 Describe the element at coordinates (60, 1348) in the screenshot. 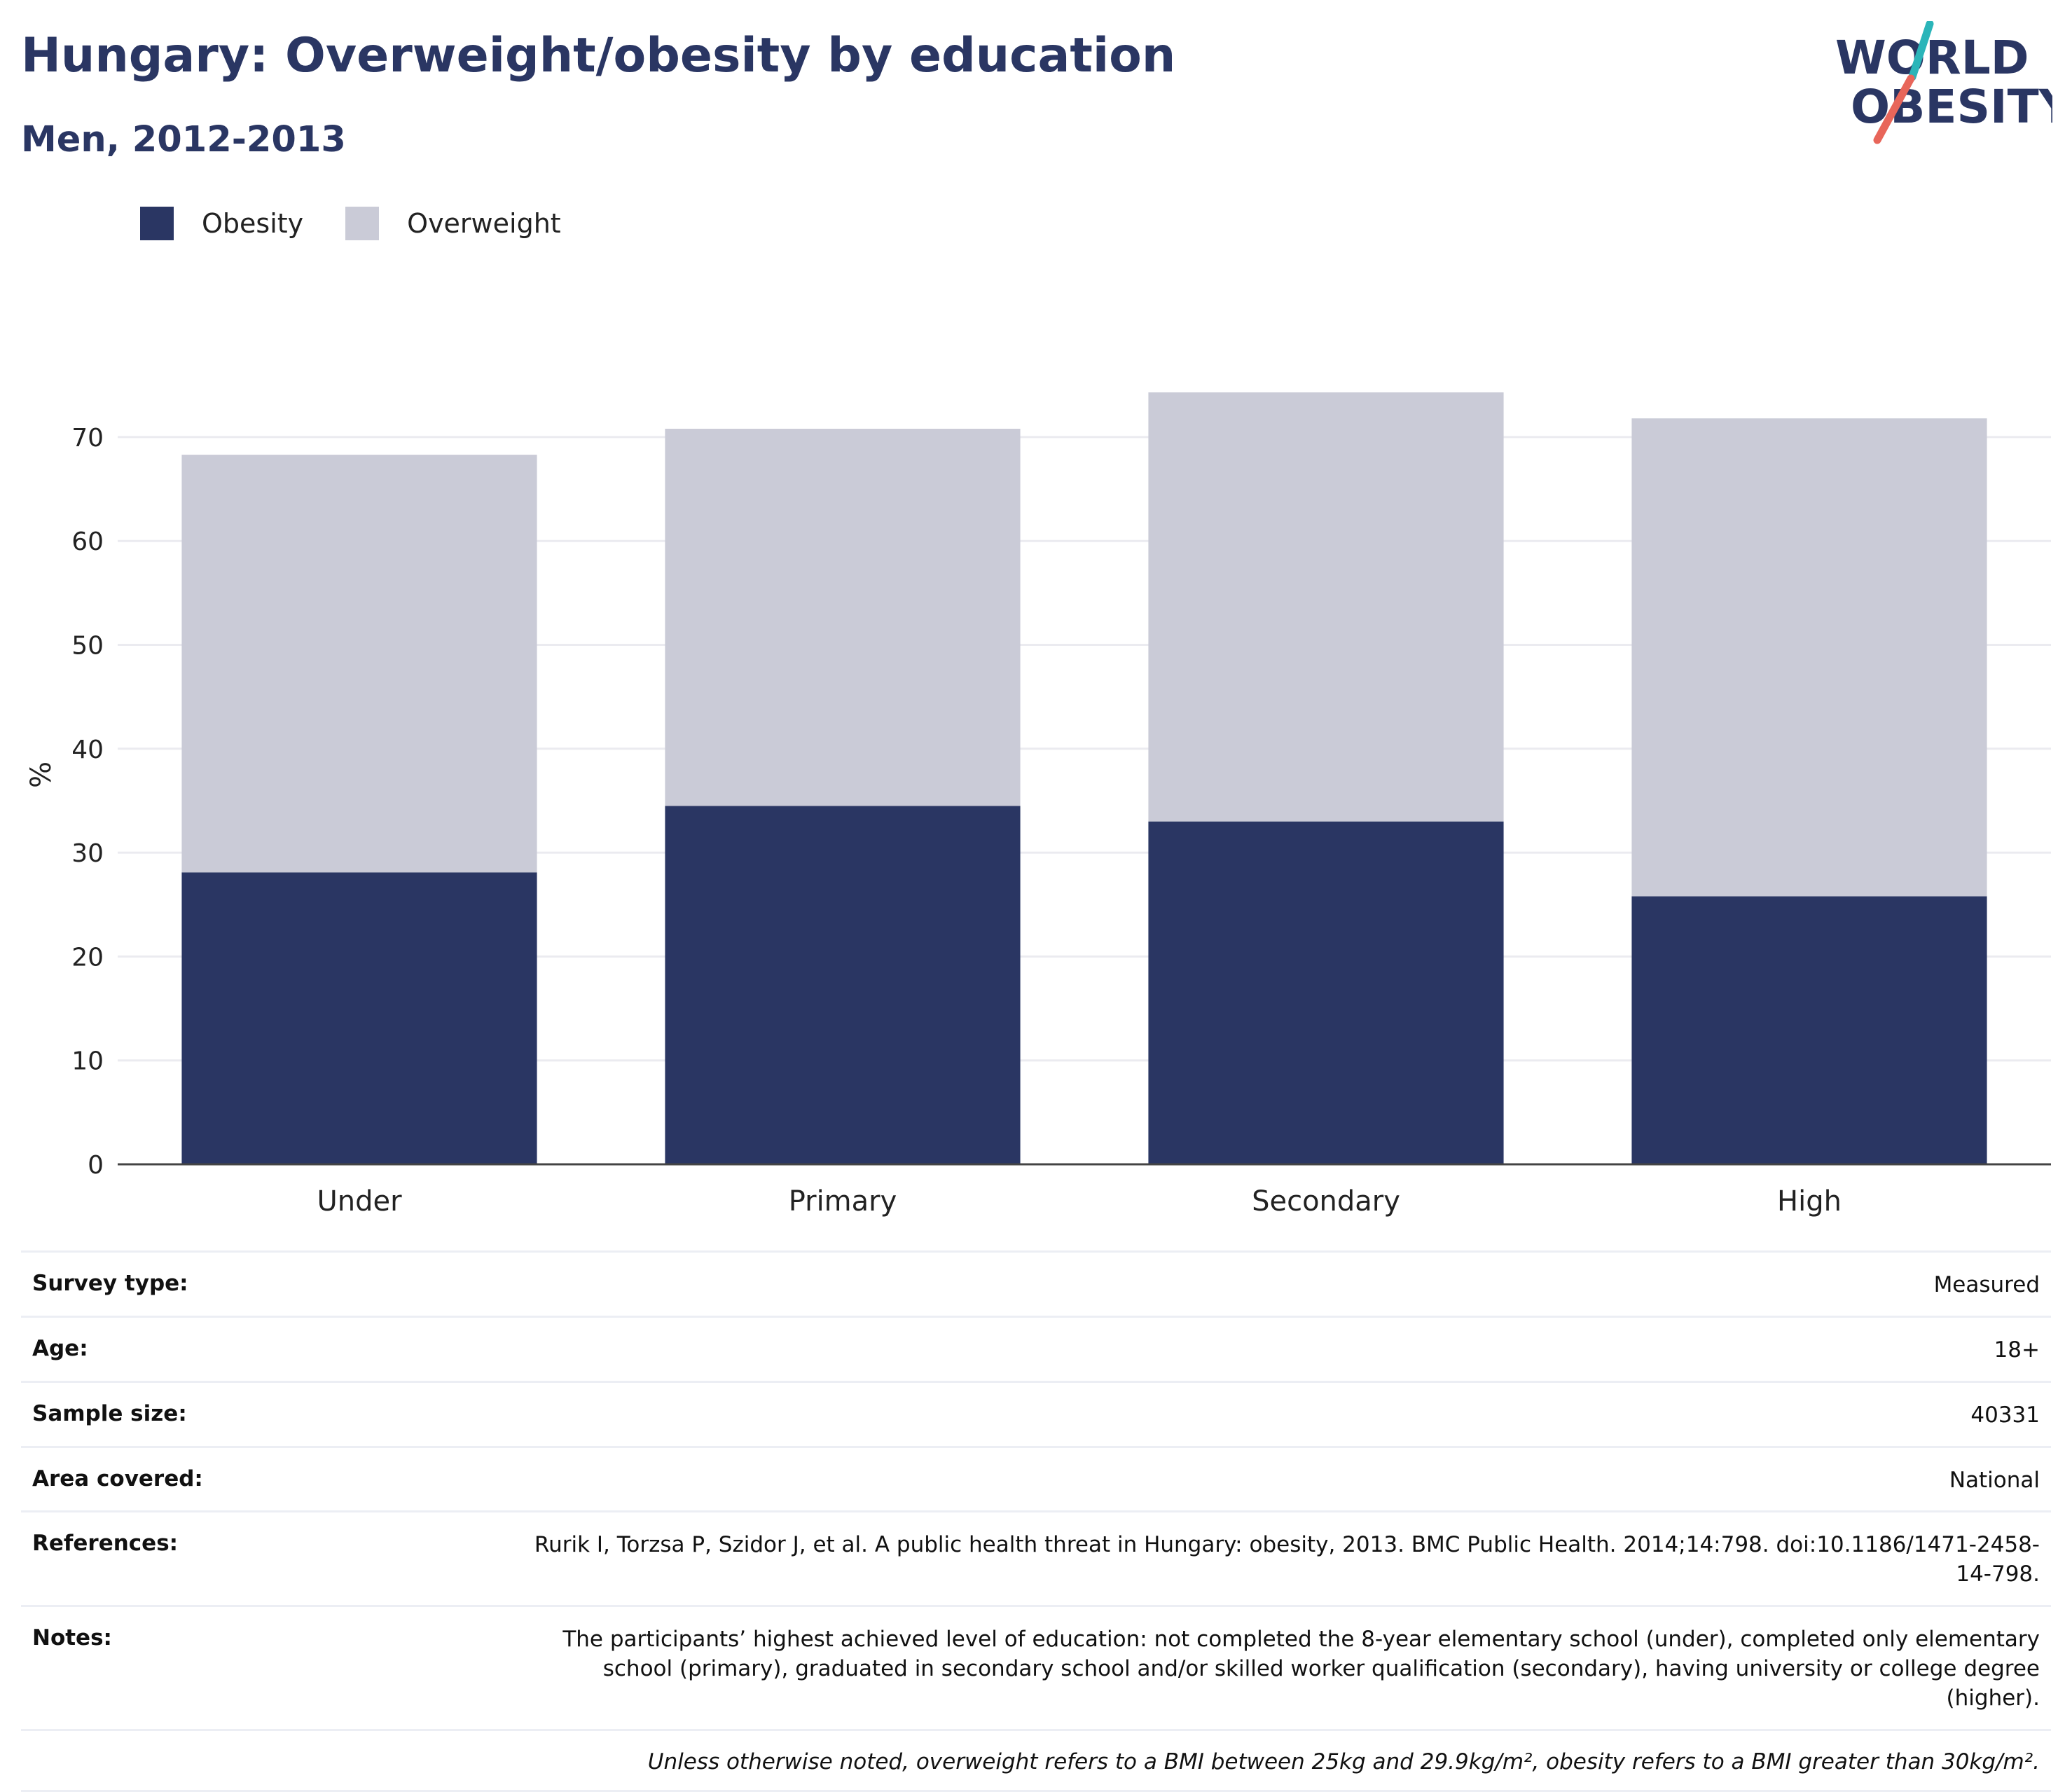

I see `meta-key-age: Age:` at that location.